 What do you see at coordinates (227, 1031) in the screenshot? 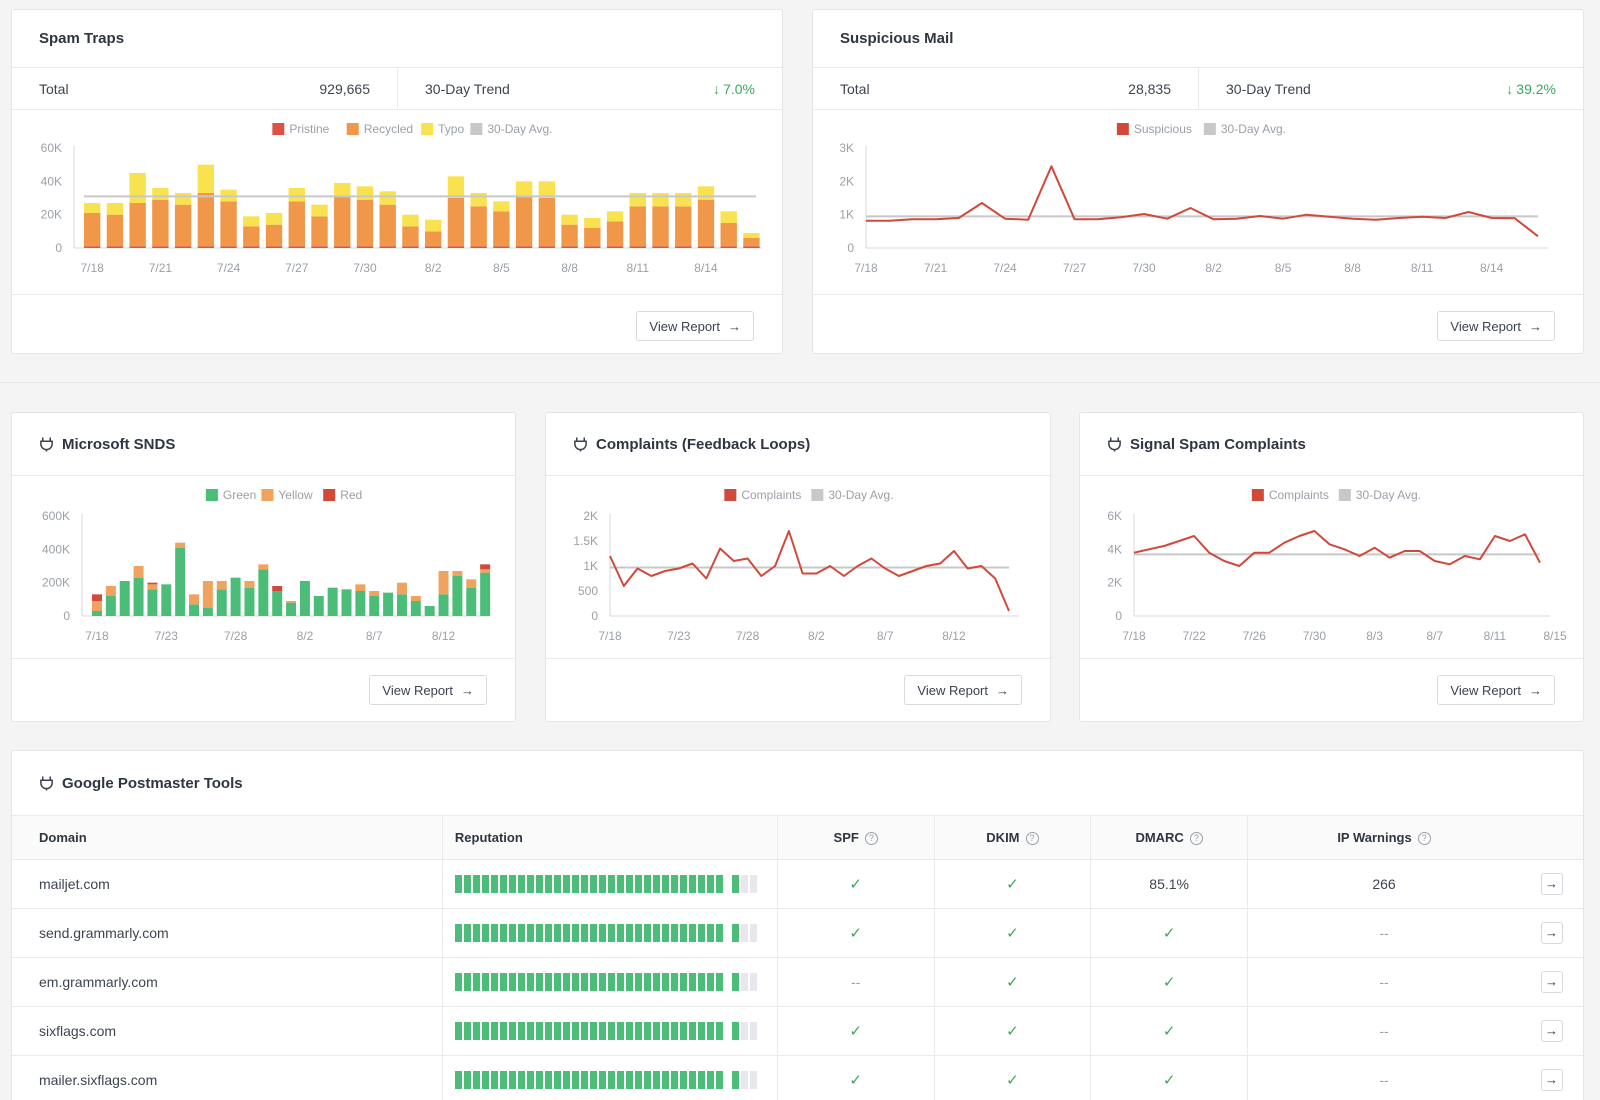
I see `domain-cell: sixflags.com` at bounding box center [227, 1031].